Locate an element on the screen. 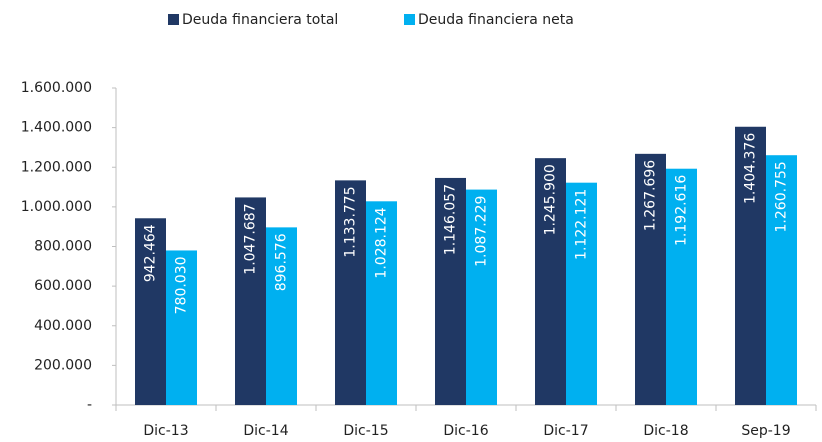  value-label: 780.030 is located at coordinates (182, 285).